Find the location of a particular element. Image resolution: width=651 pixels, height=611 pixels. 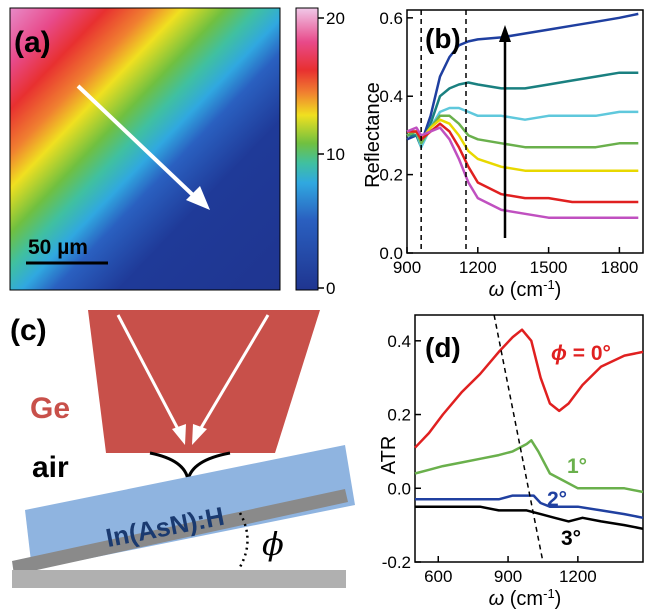

x-axis-title-d: ω (cm-1) is located at coordinates (525, 598).